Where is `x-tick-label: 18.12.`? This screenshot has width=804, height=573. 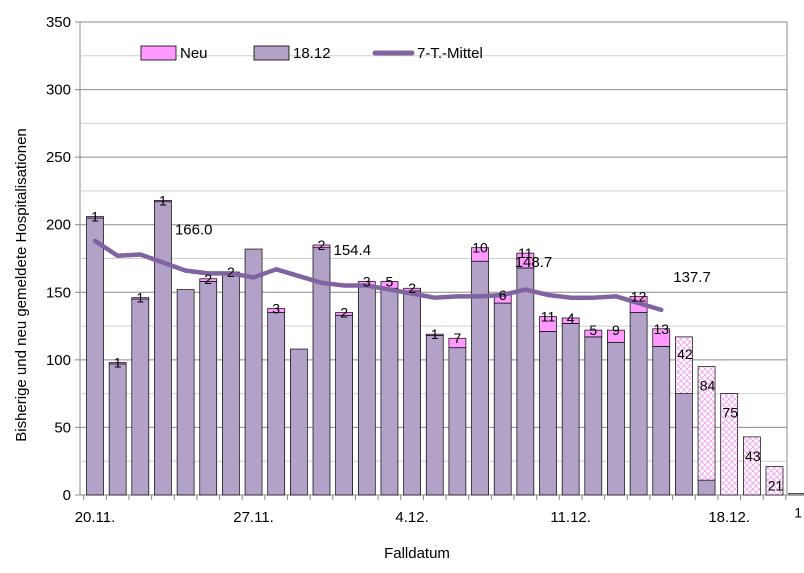 x-tick-label: 18.12. is located at coordinates (729, 517).